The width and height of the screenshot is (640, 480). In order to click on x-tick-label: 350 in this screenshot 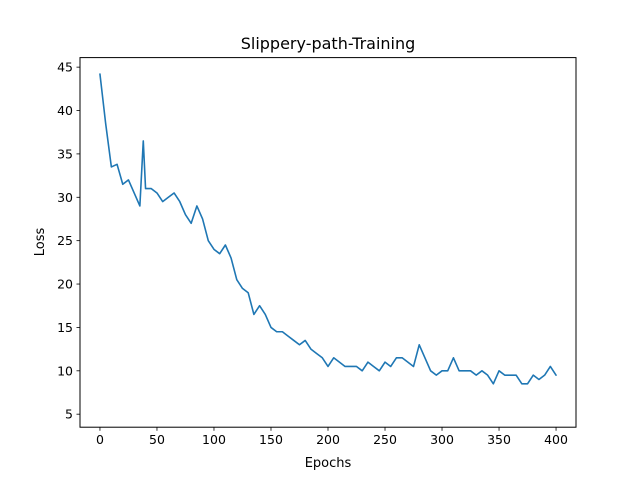, I will do `click(499, 439)`.